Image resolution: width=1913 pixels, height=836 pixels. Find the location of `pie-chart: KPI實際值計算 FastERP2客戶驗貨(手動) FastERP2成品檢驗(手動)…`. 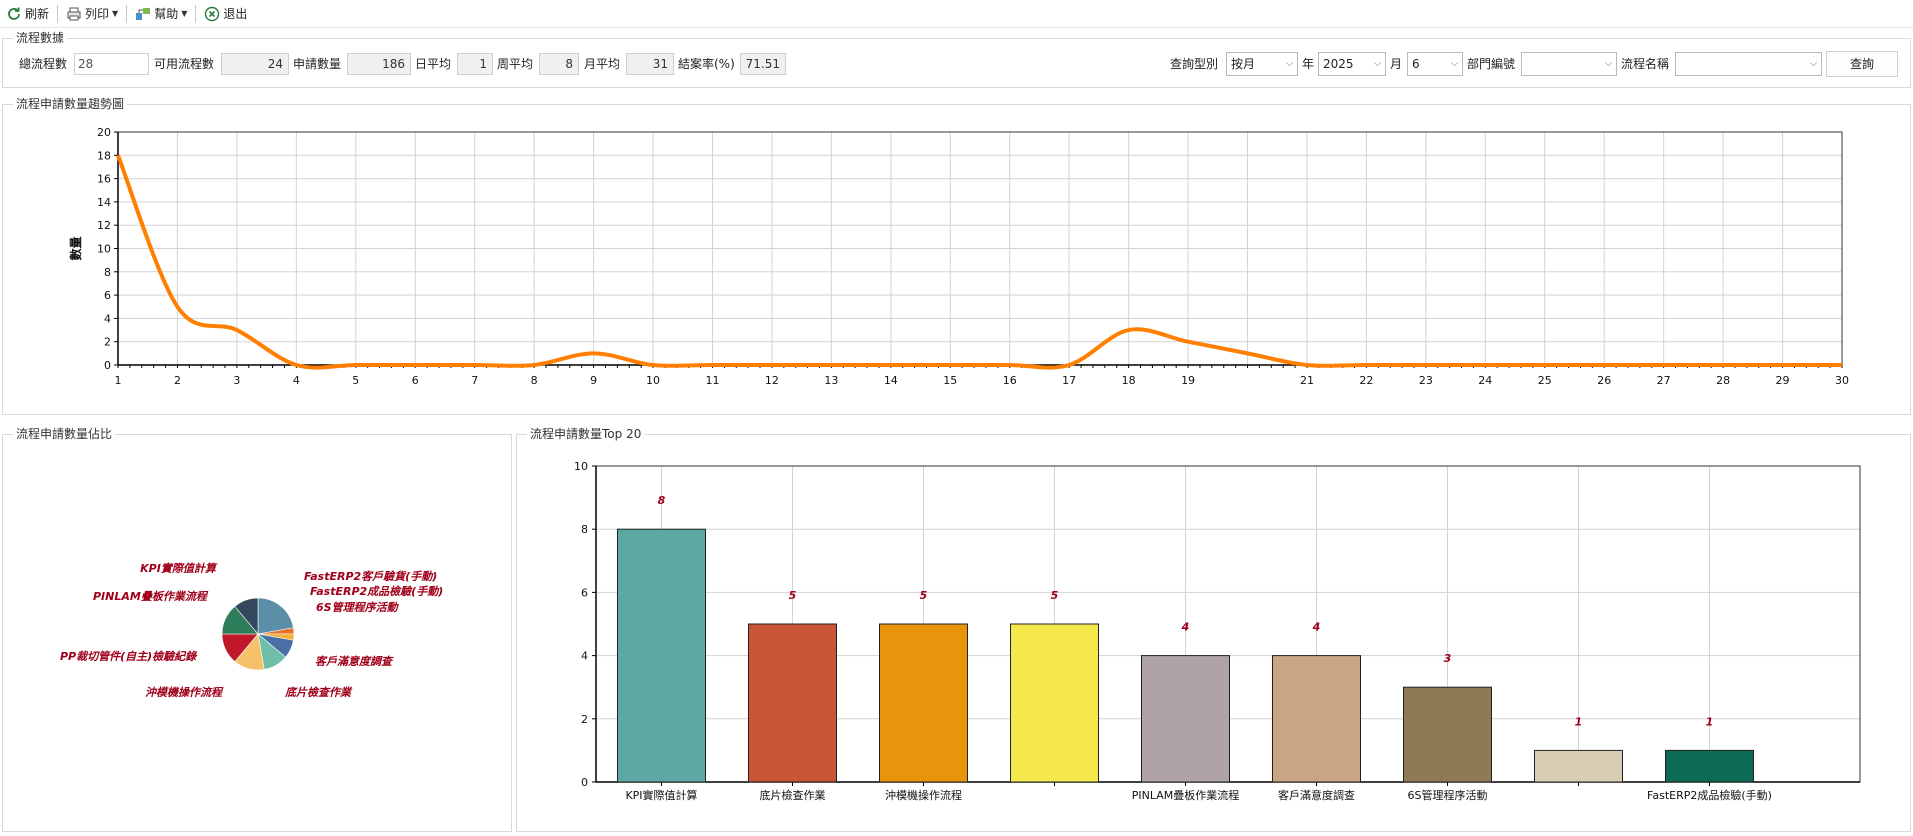

pie-chart: KPI實際值計算 FastERP2客戶驗貨(手動) FastERP2成品檢驗(手動)… is located at coordinates (251, 630).